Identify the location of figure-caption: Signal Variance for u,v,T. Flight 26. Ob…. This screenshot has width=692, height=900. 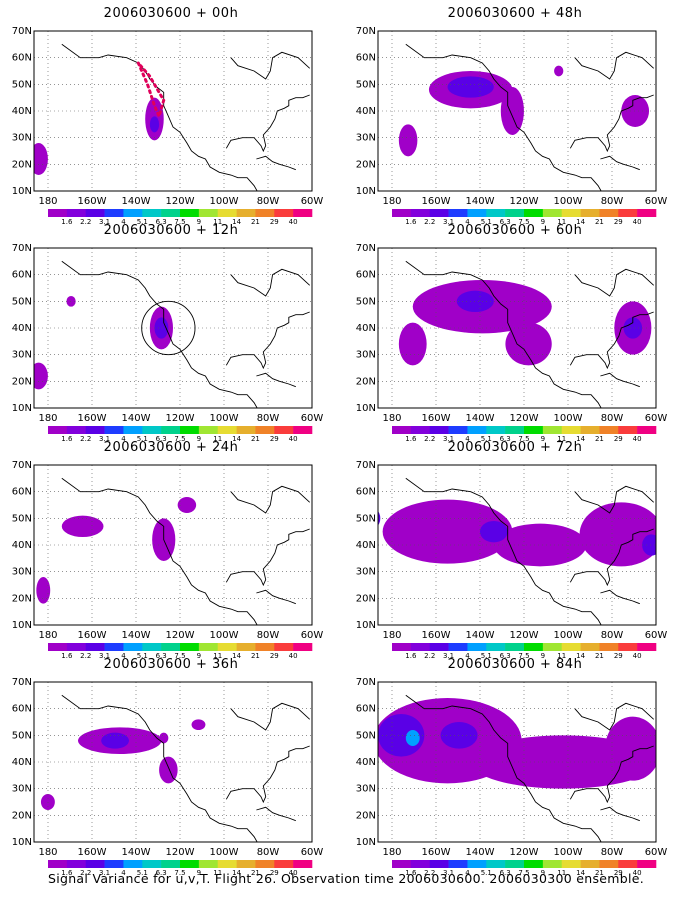
(346, 878).